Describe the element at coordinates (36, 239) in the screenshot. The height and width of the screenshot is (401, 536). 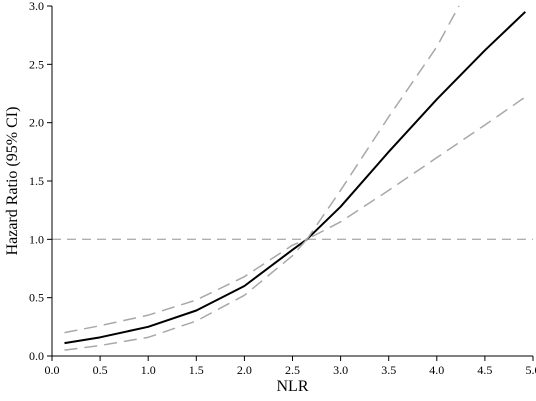
I see `y-tick-label: 1.0` at that location.